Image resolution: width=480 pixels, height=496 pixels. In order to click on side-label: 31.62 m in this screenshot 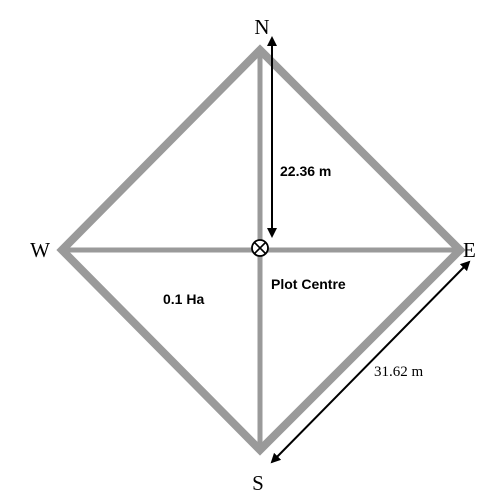, I will do `click(399, 372)`.